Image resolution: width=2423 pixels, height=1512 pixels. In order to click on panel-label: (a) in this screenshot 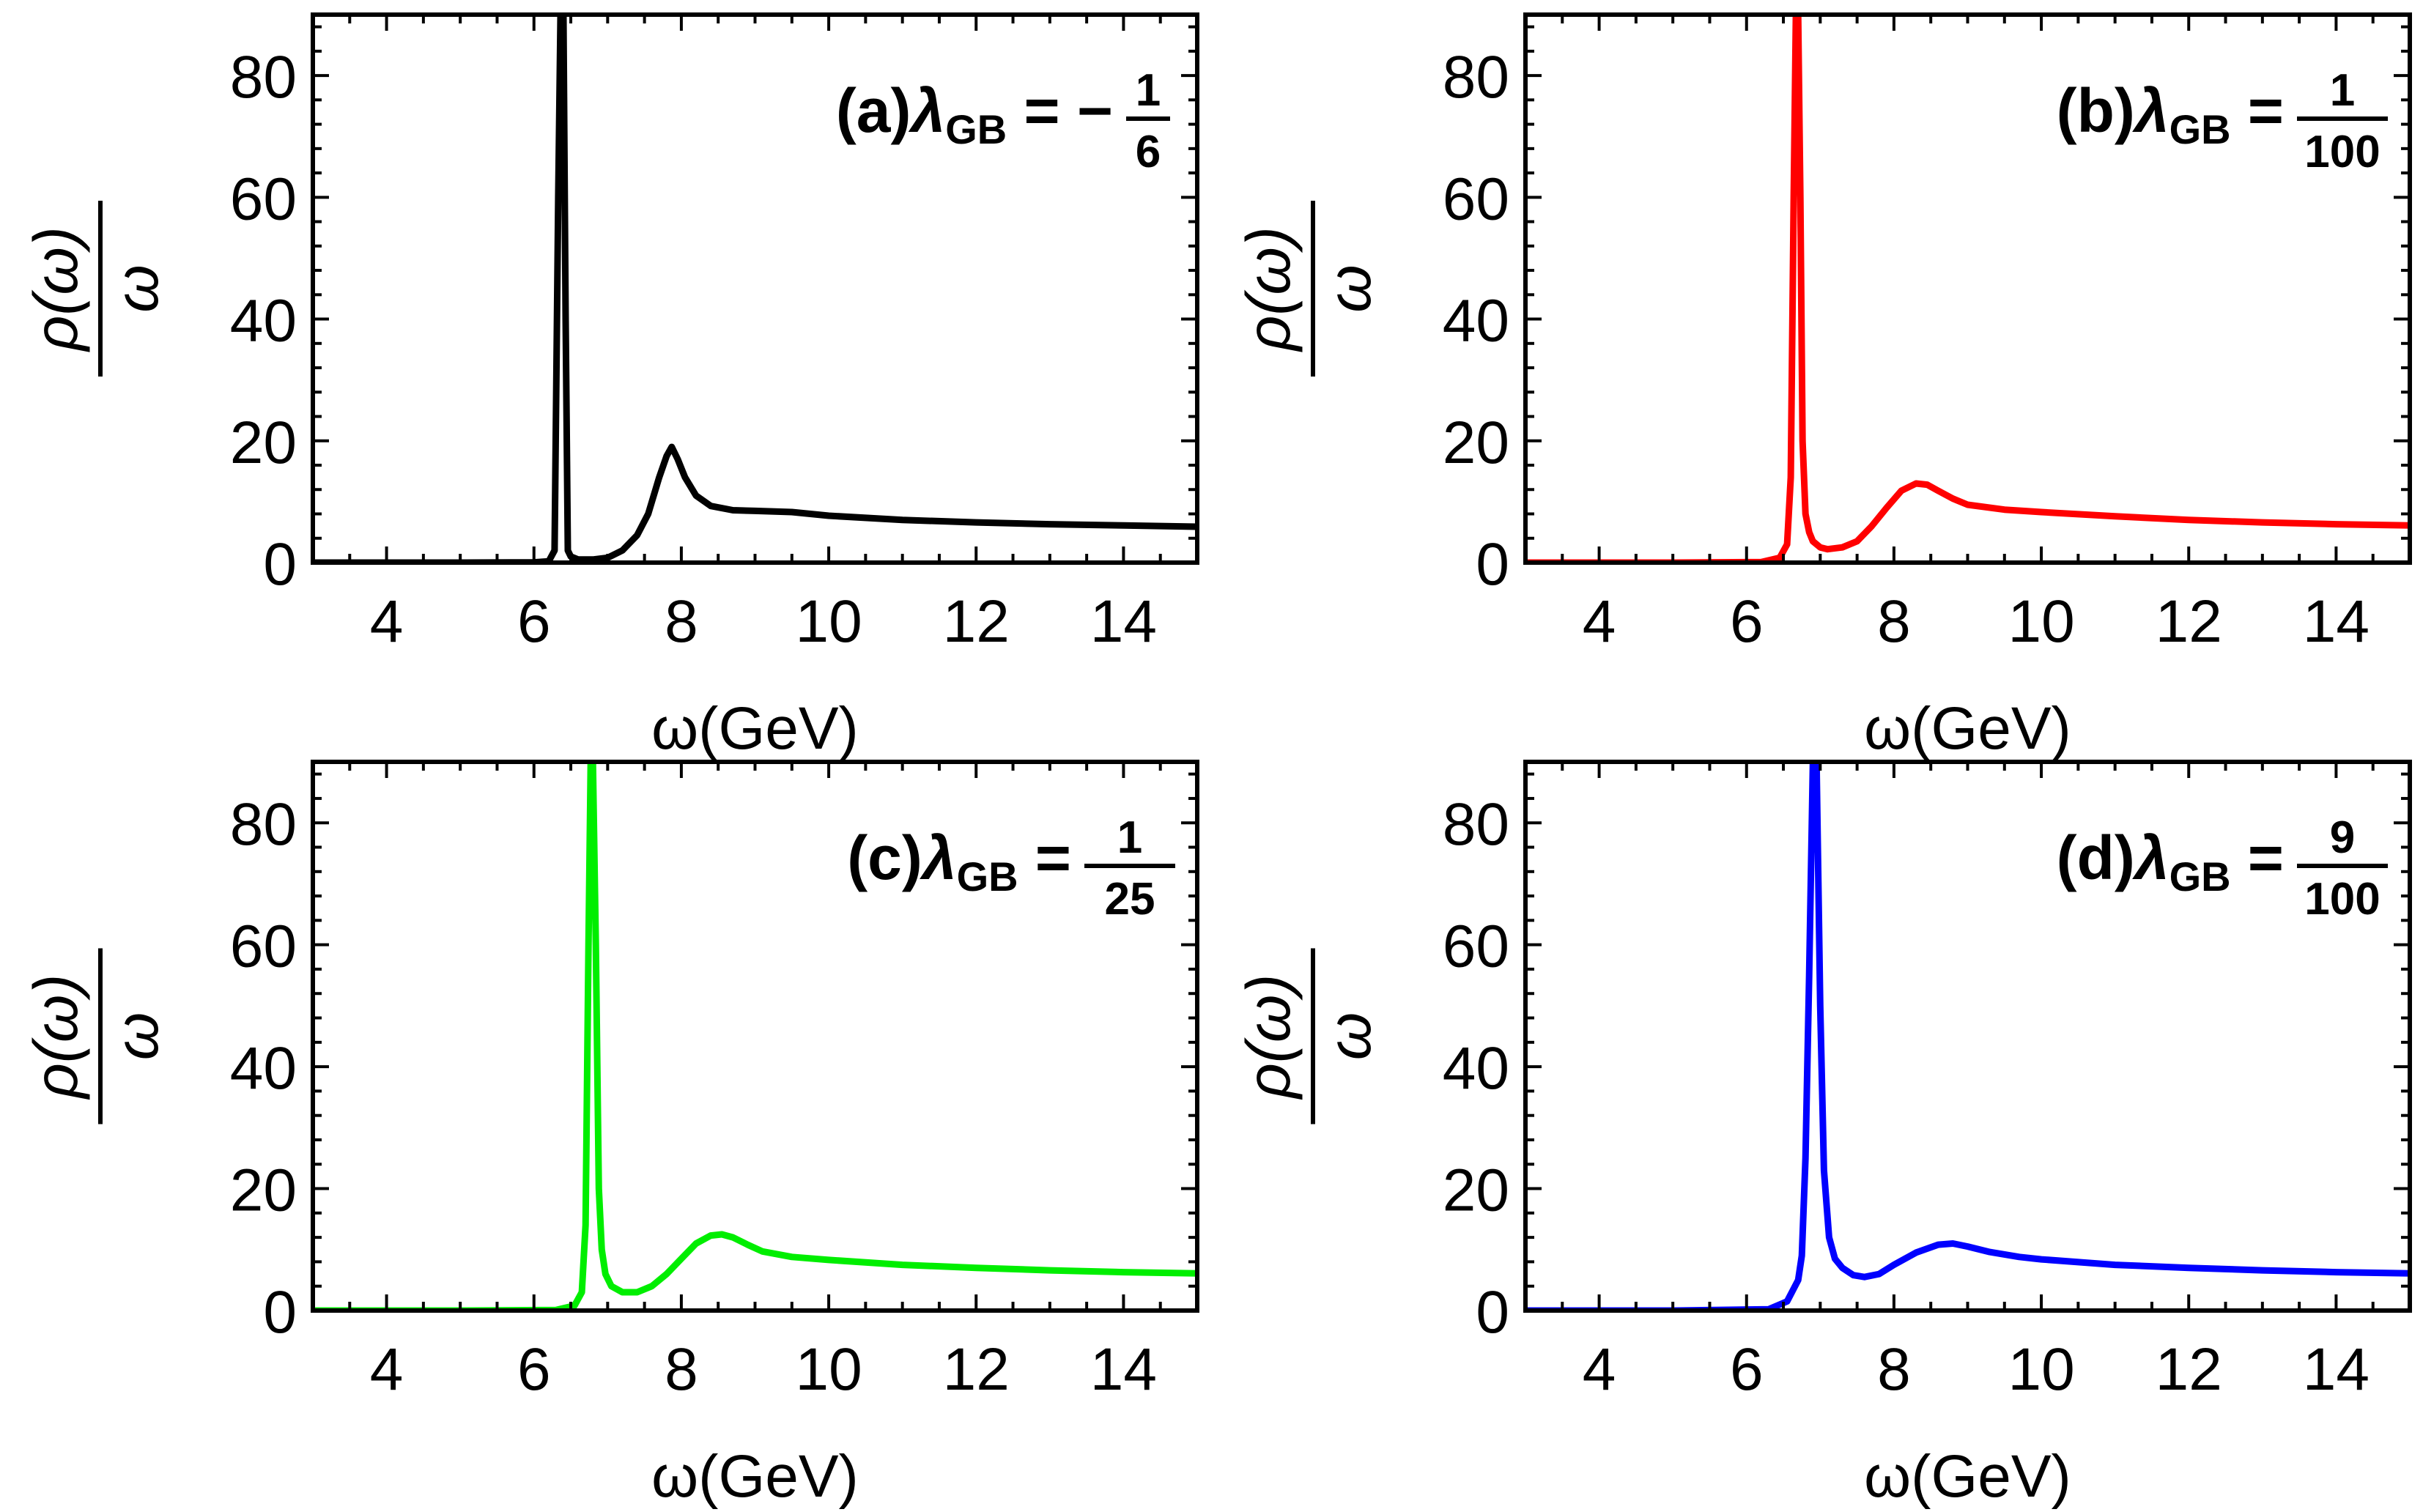, I will do `click(873, 110)`.